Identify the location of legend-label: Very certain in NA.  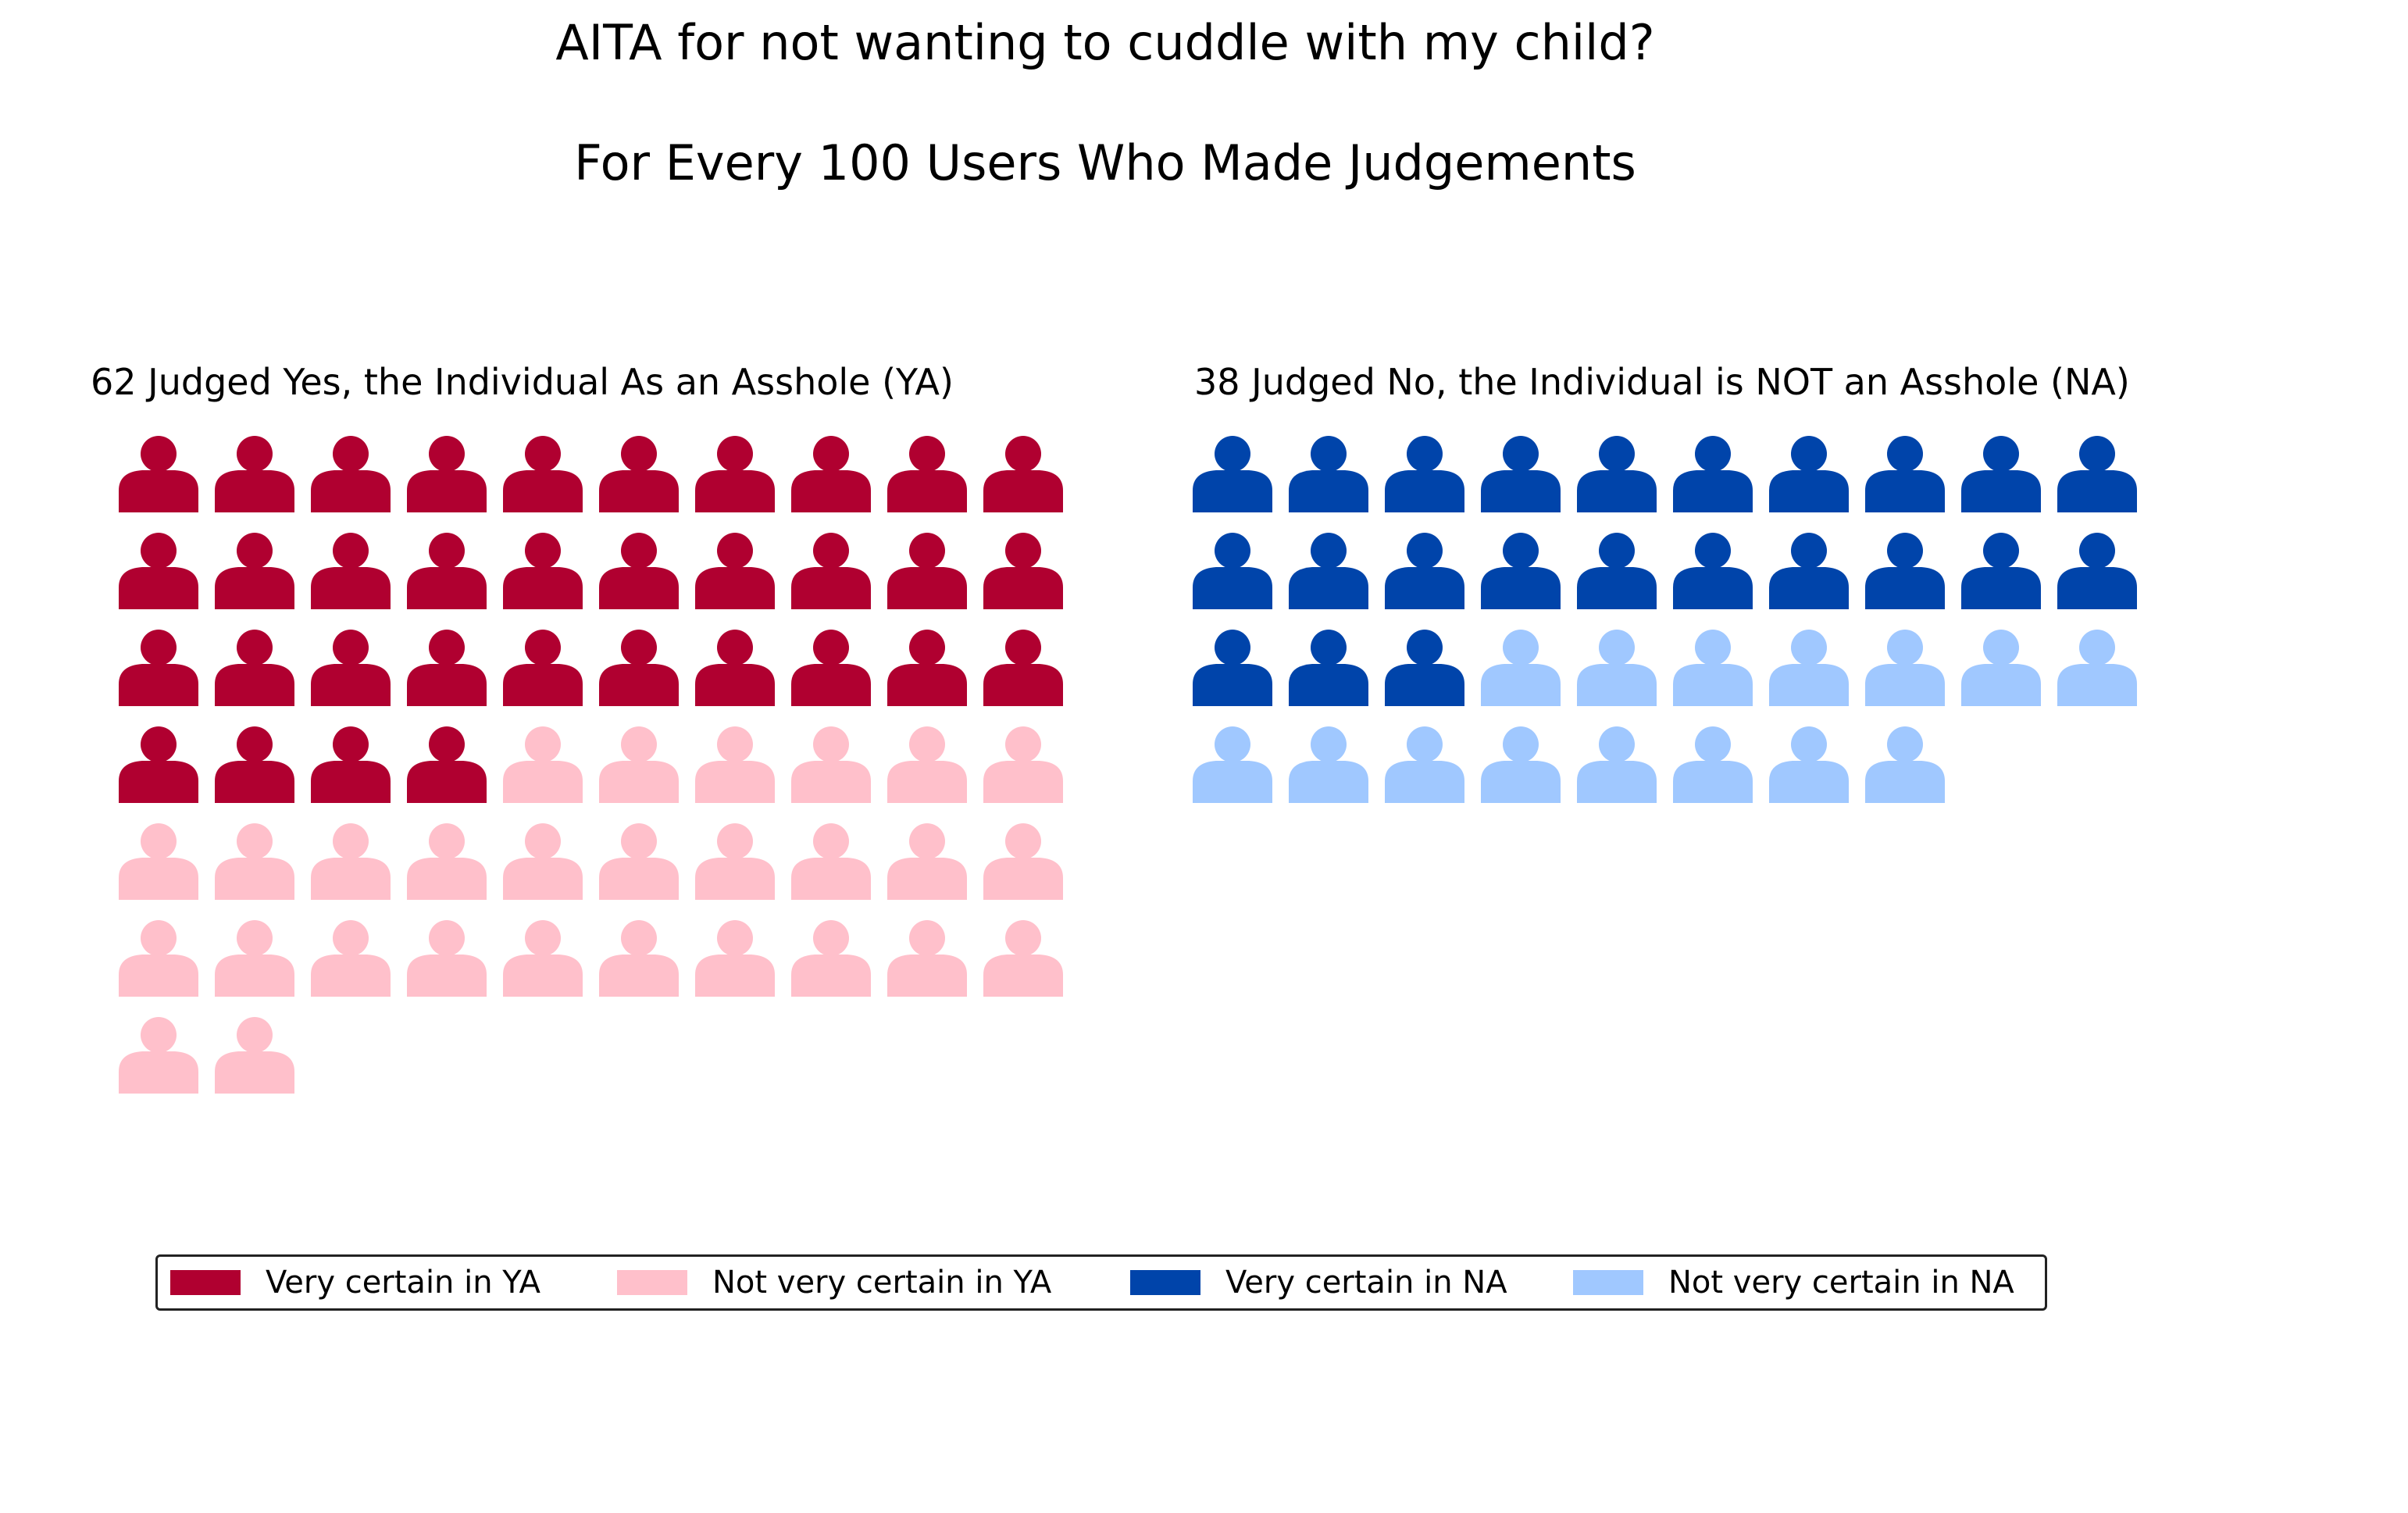
(1366, 1283).